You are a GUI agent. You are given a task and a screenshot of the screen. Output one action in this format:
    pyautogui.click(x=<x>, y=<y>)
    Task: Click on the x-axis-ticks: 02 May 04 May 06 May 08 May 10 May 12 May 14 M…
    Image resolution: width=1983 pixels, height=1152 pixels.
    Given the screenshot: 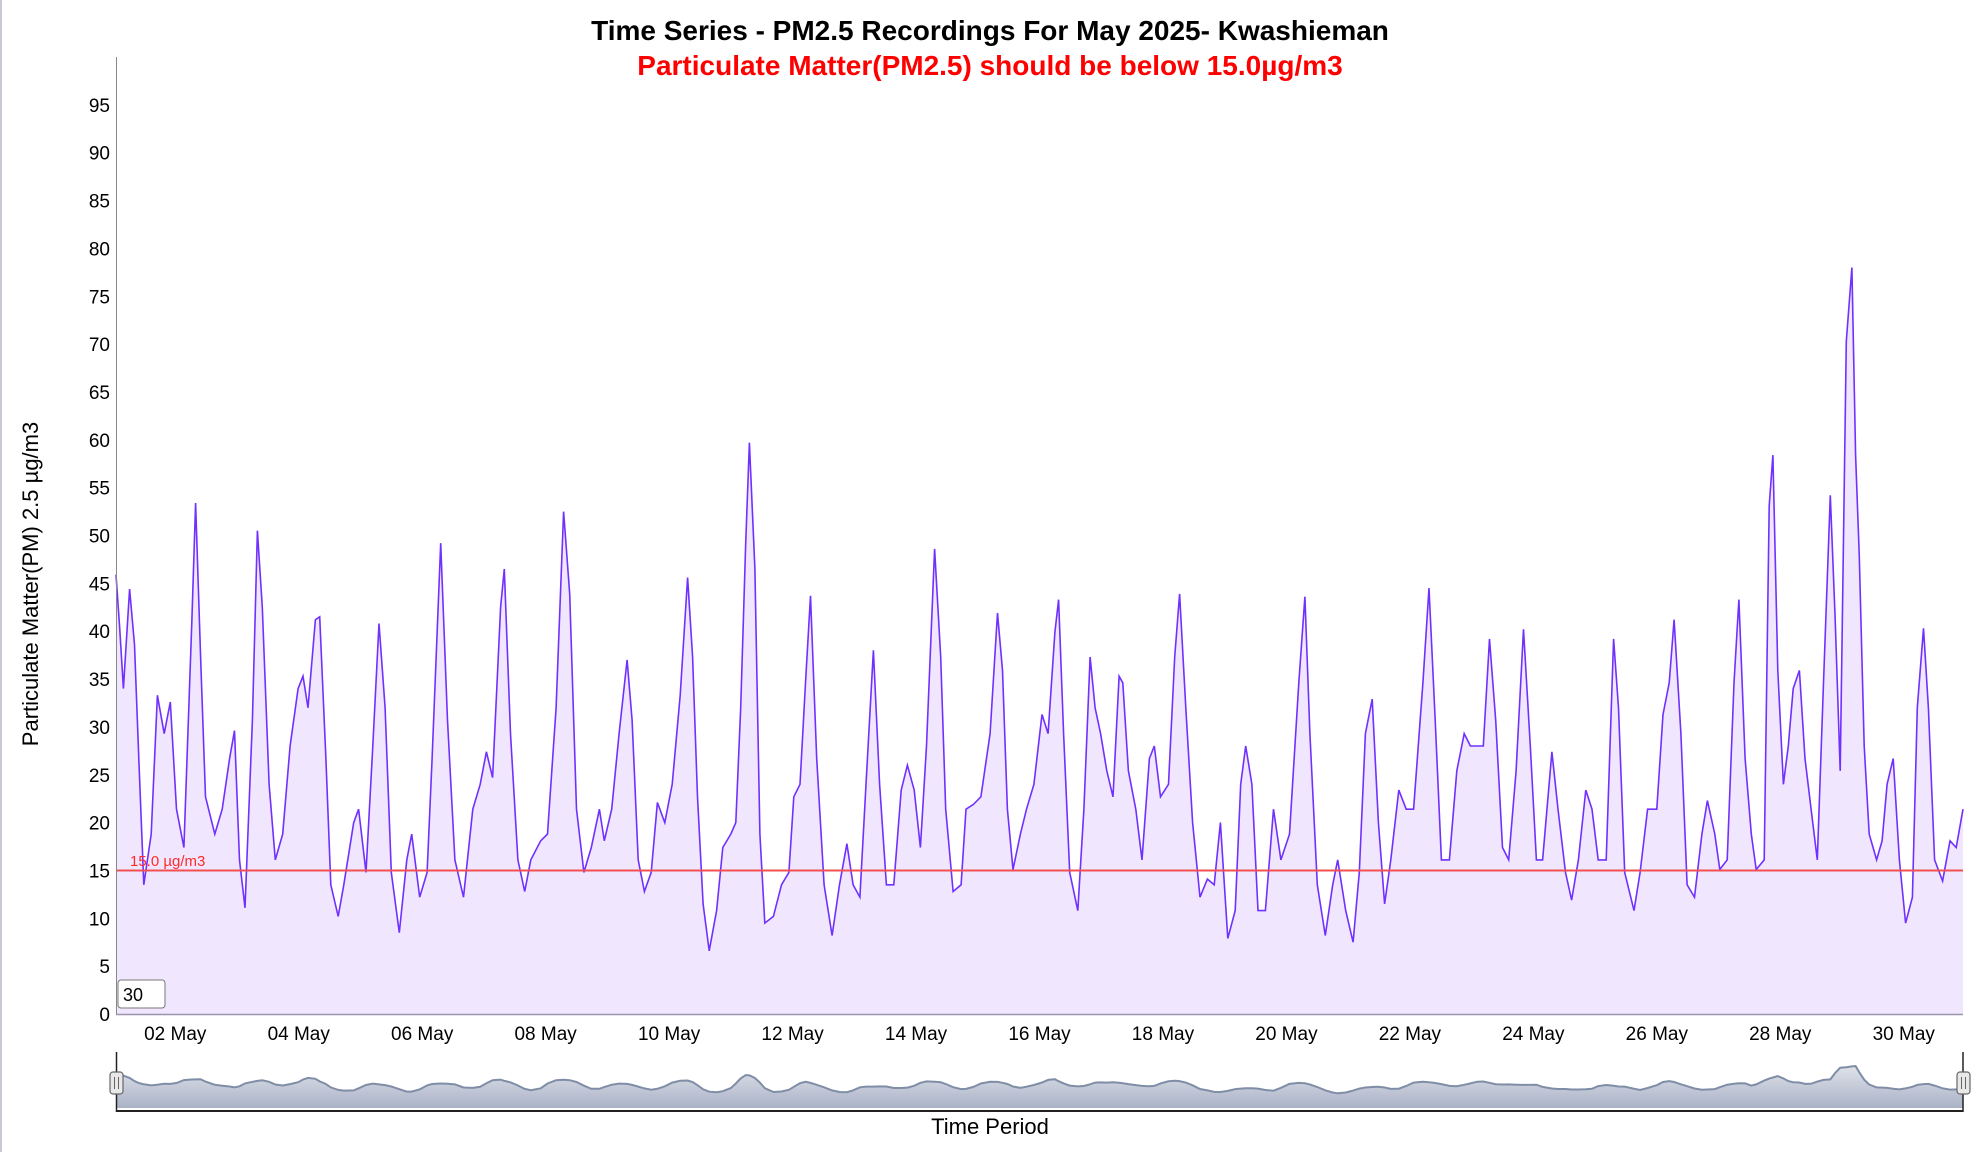 What is the action you would take?
    pyautogui.click(x=1039, y=1034)
    